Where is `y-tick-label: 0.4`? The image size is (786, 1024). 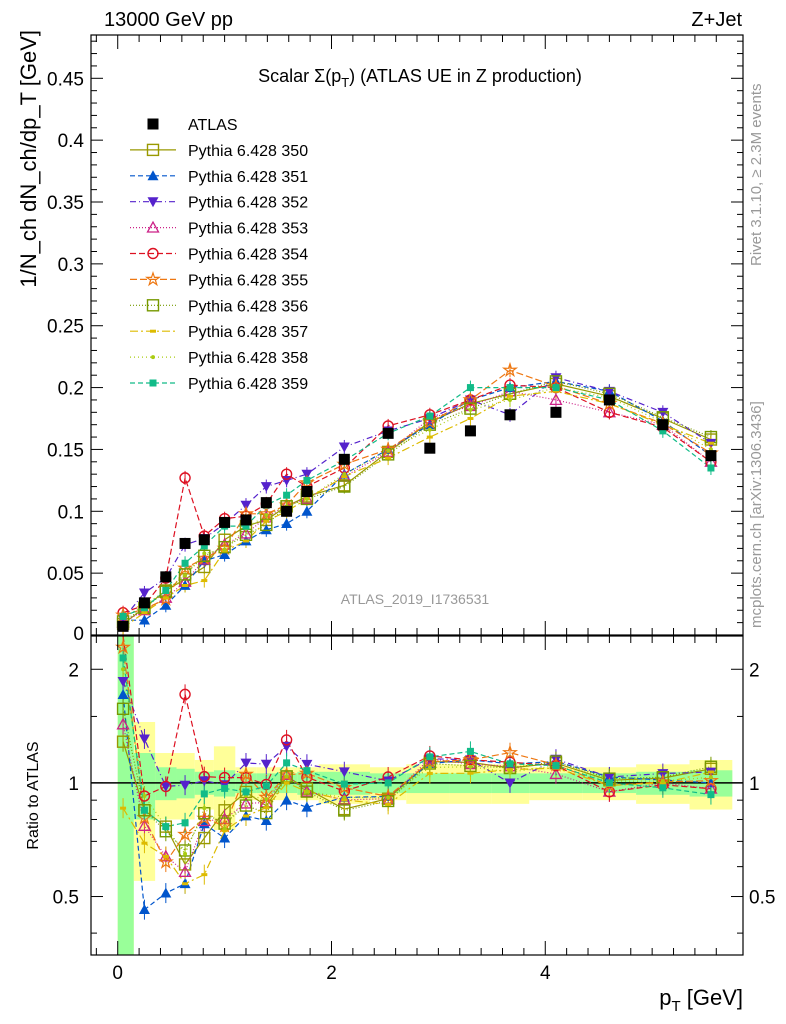 y-tick-label: 0.4 is located at coordinates (71, 141).